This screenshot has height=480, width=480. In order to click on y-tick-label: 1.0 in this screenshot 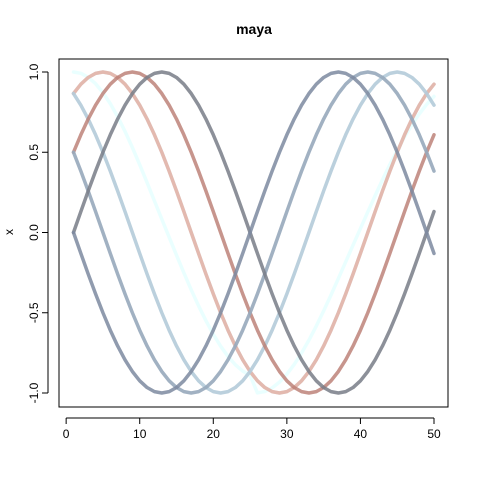, I will do `click(34, 71)`.